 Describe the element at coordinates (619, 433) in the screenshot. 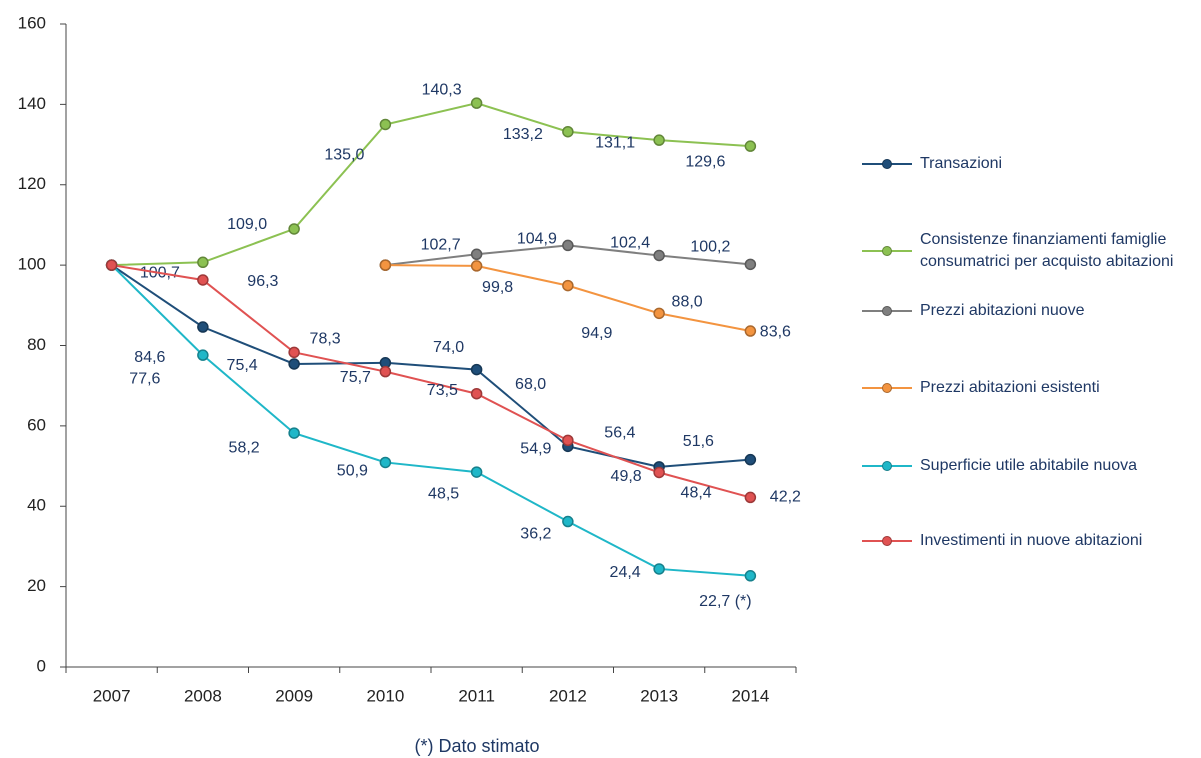

I see `value-label: 56,4` at that location.